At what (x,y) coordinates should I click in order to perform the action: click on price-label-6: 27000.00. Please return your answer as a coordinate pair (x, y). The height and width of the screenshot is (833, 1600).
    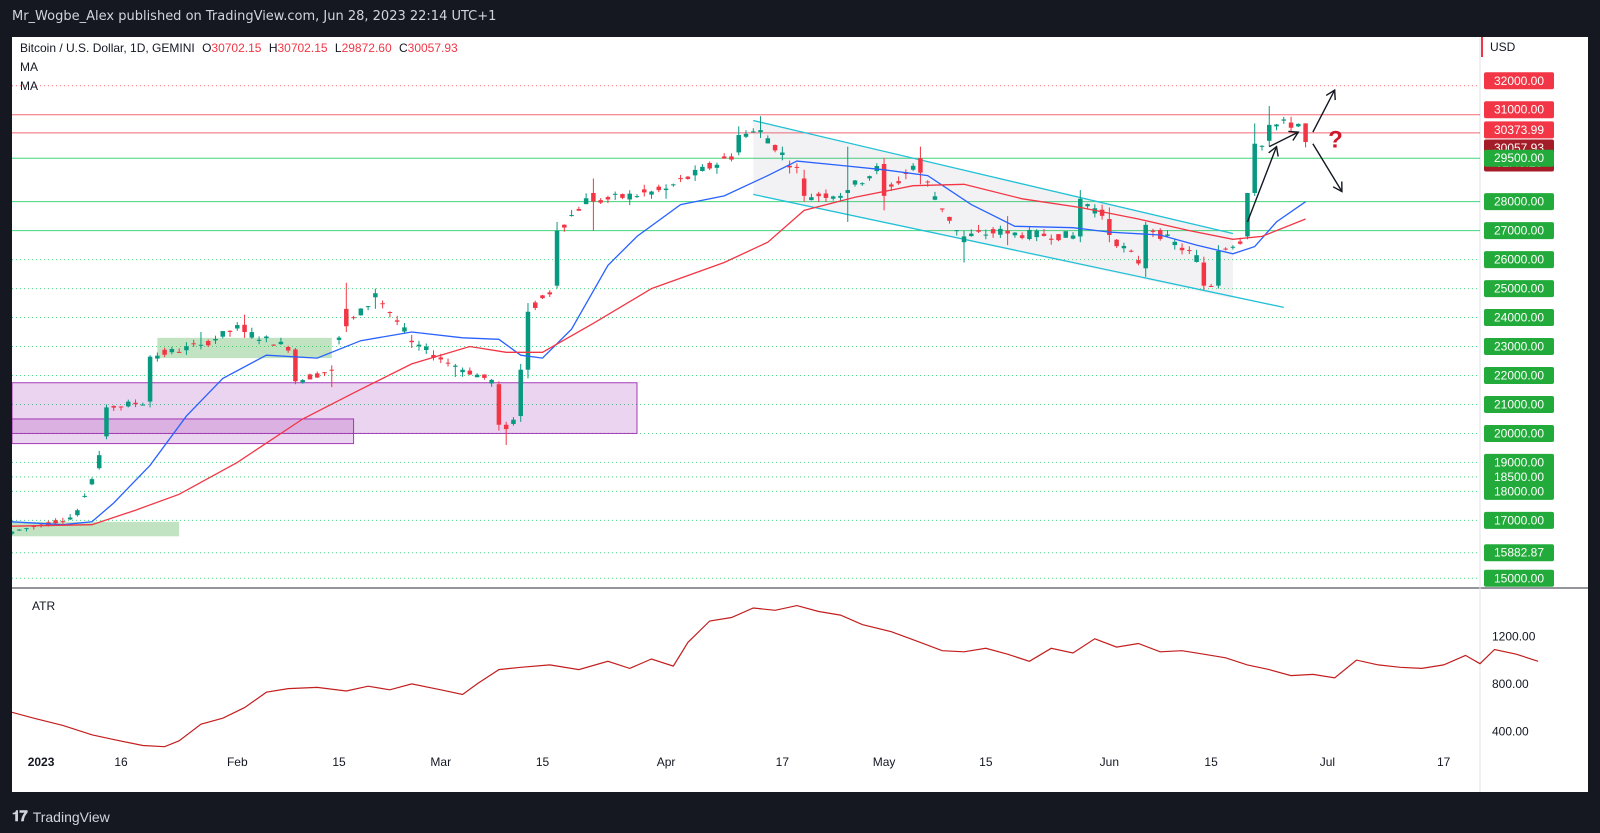
    Looking at the image, I should click on (1519, 231).